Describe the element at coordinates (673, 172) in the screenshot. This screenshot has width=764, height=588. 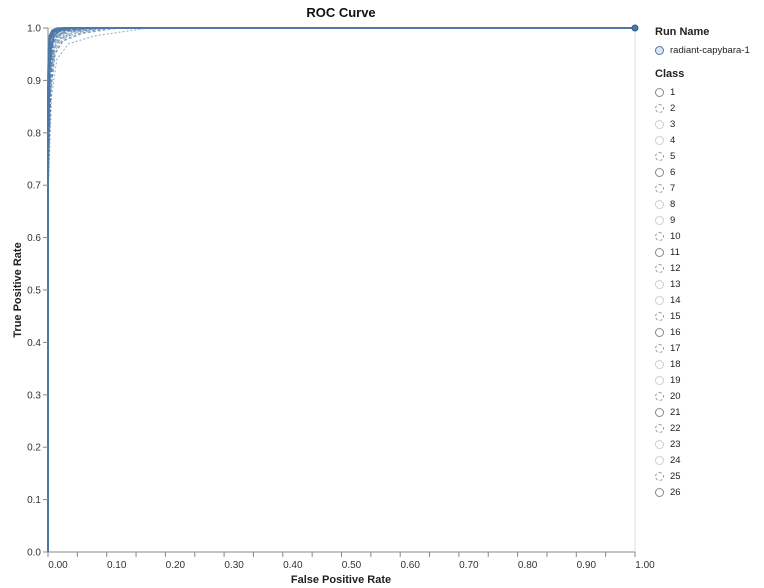
I see `legend-label: 6` at that location.